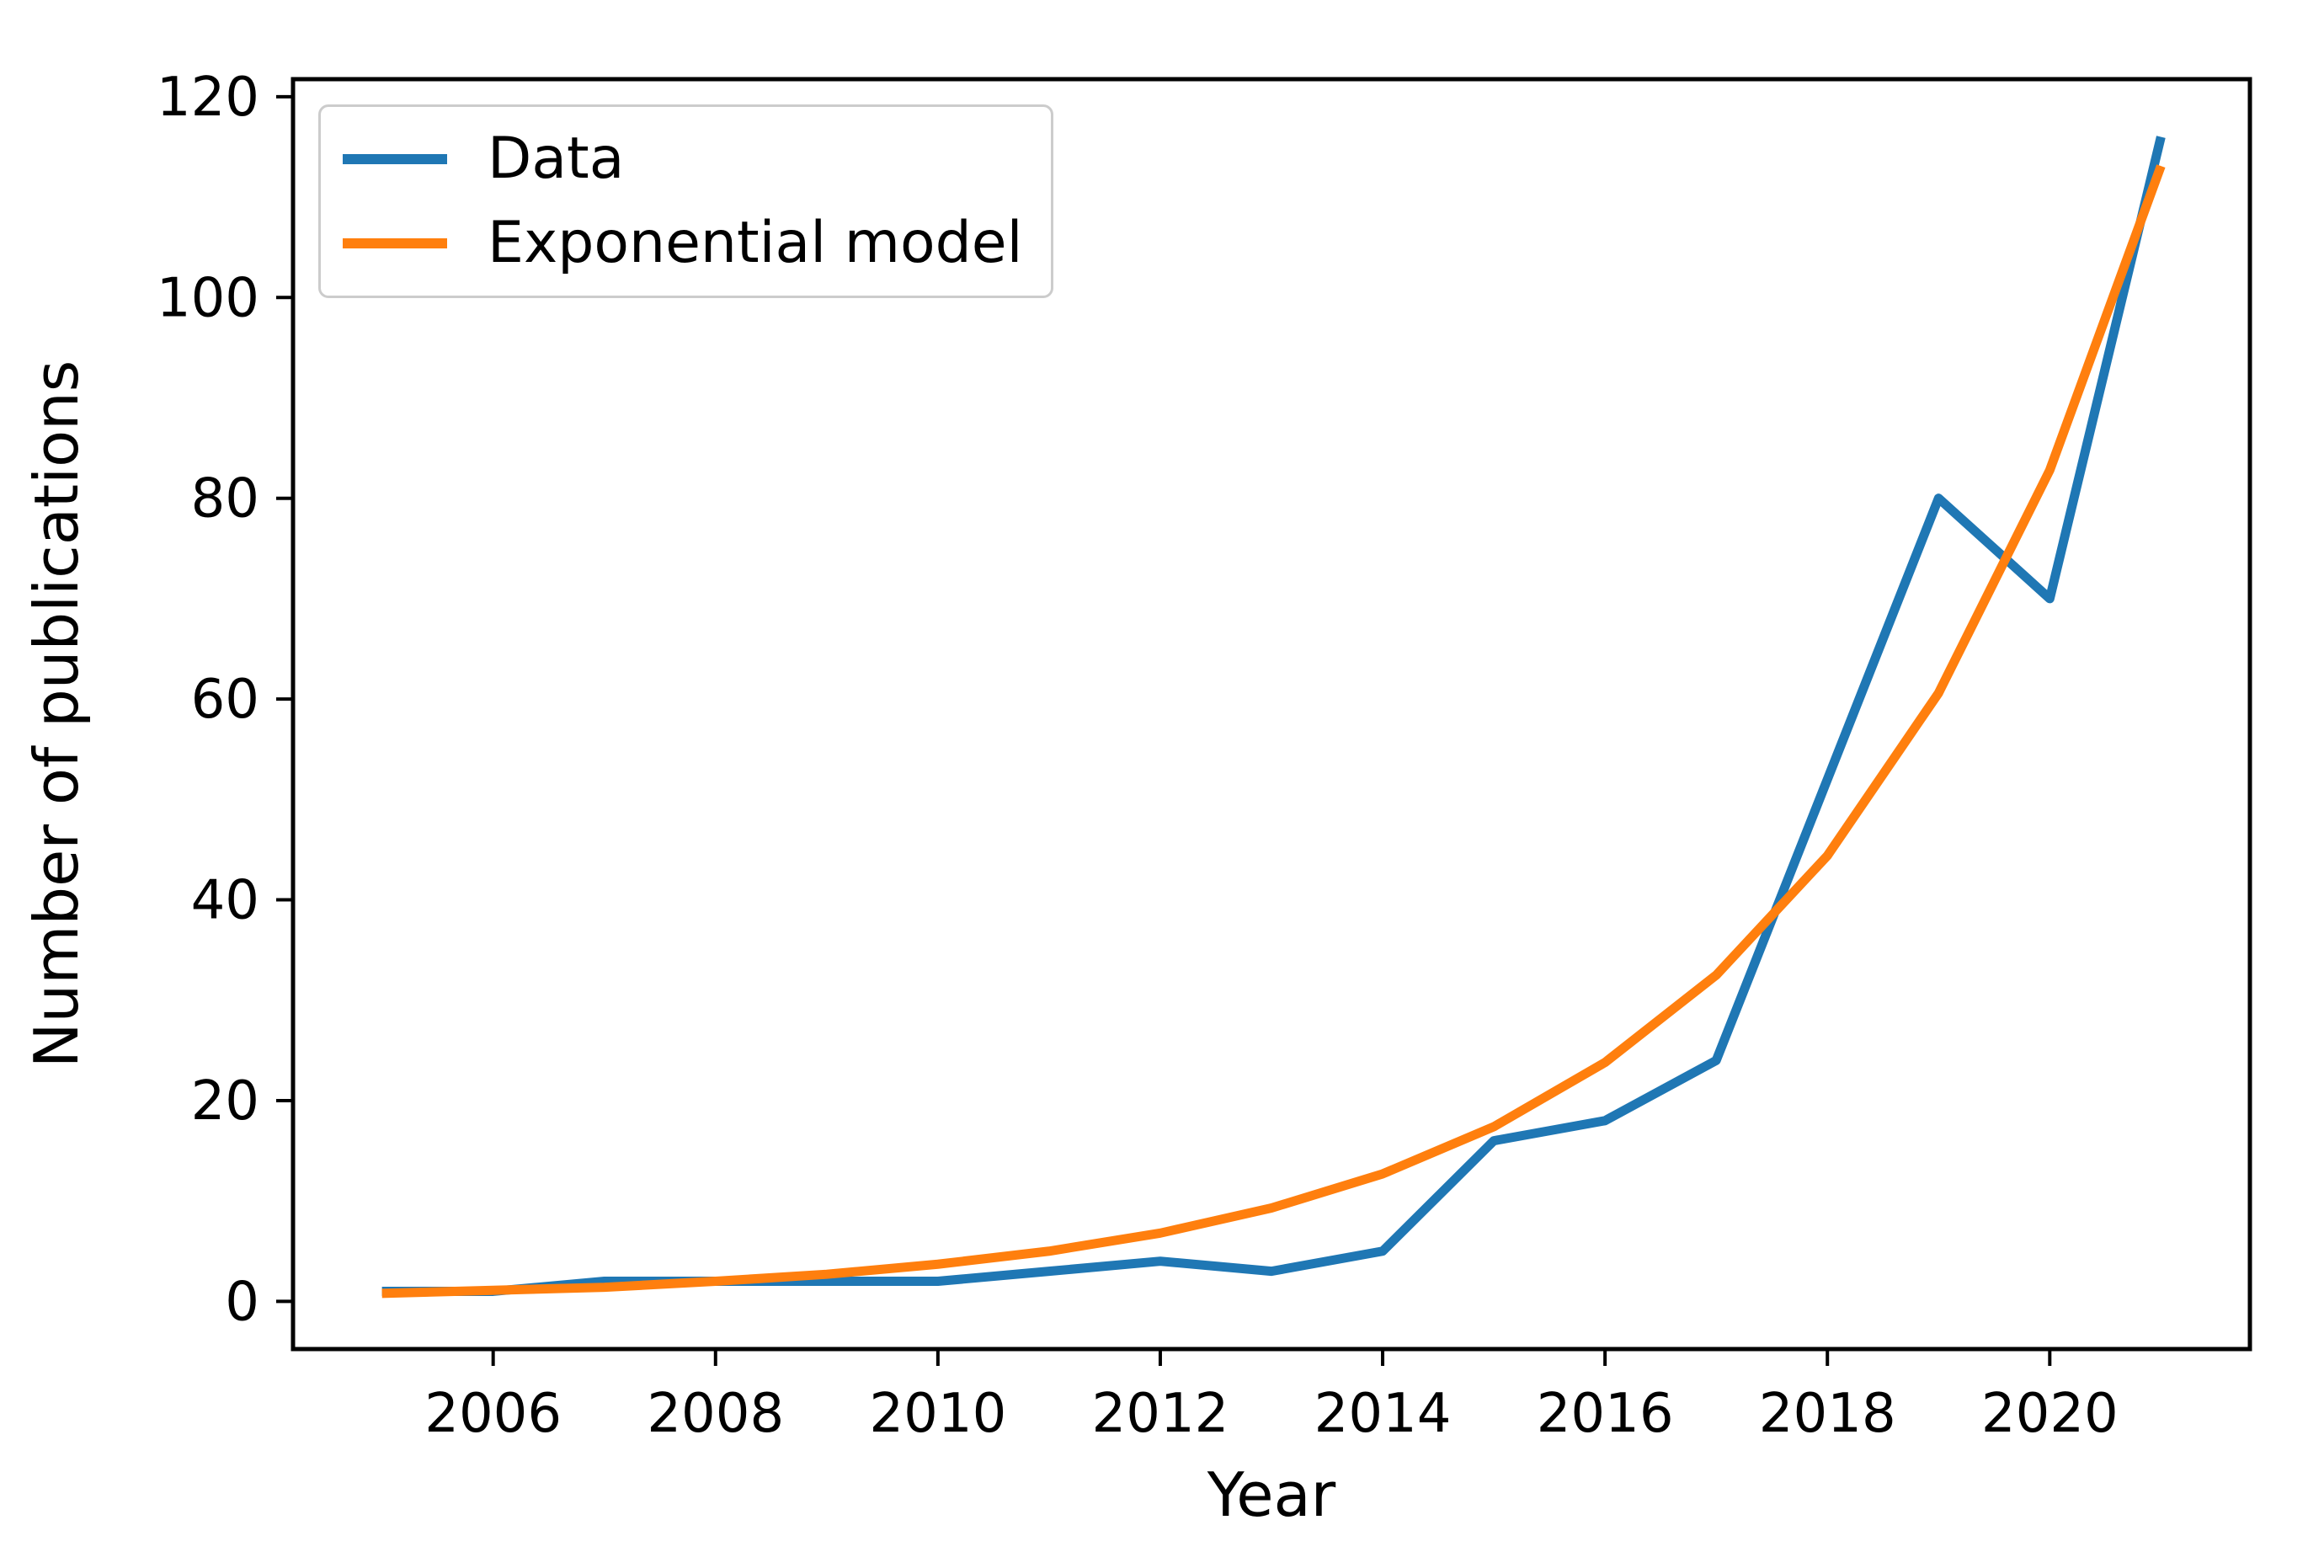 The width and height of the screenshot is (2324, 1568). What do you see at coordinates (395, 159) in the screenshot?
I see `data-line-swatch` at bounding box center [395, 159].